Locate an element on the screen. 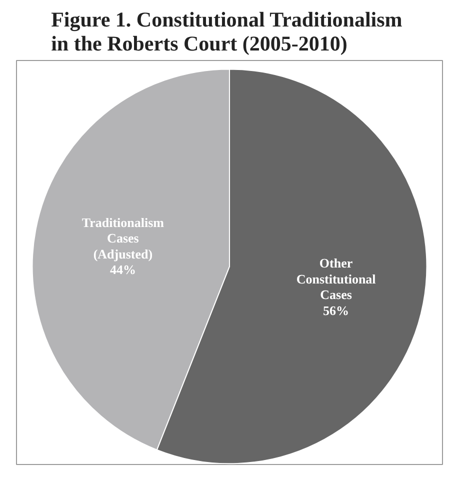 The image size is (460, 485). chart-title: Figure 1. Constitutional Traditionalism in the Roberts Court (2005-2010) is located at coordinates (227, 32).